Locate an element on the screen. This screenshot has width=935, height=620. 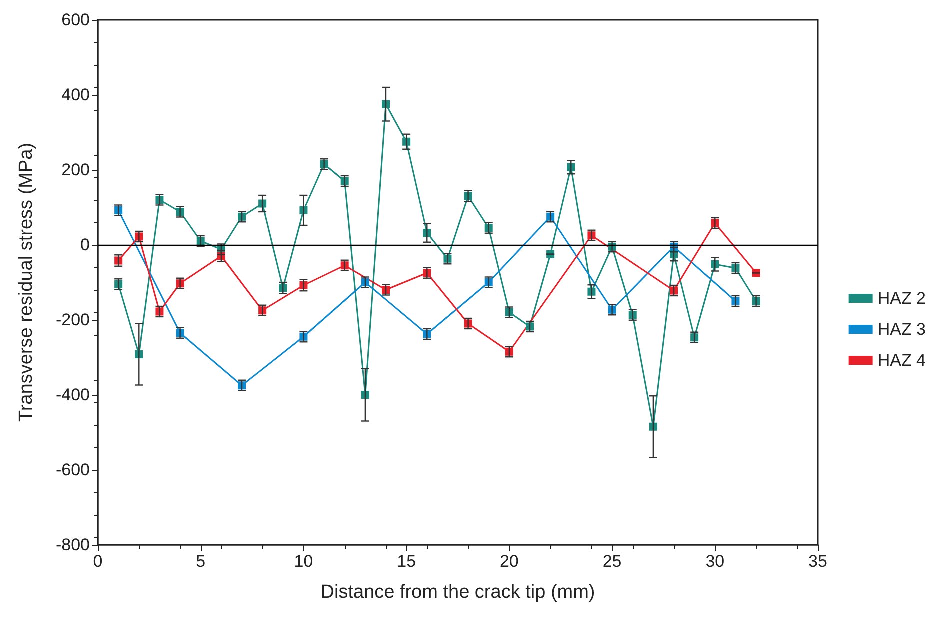
x-tick-label: 10 is located at coordinates (304, 561).